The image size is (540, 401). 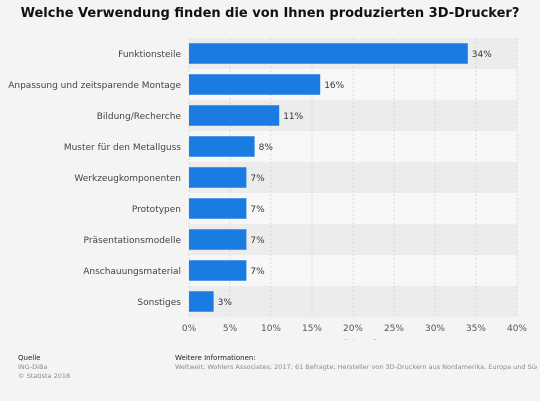 What do you see at coordinates (435, 329) in the screenshot?
I see `x-tick-label: 30%` at bounding box center [435, 329].